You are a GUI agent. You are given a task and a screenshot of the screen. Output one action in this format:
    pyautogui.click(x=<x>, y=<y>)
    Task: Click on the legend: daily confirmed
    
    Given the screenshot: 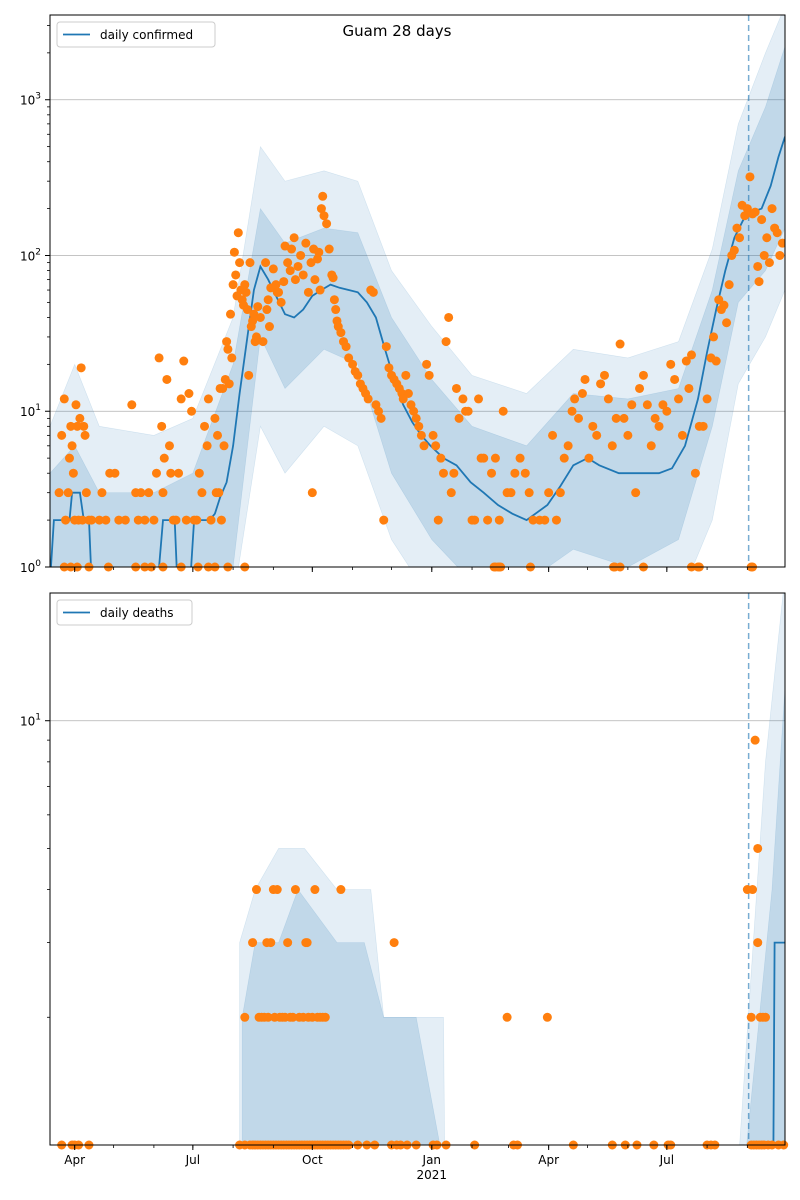 What is the action you would take?
    pyautogui.click(x=136, y=34)
    